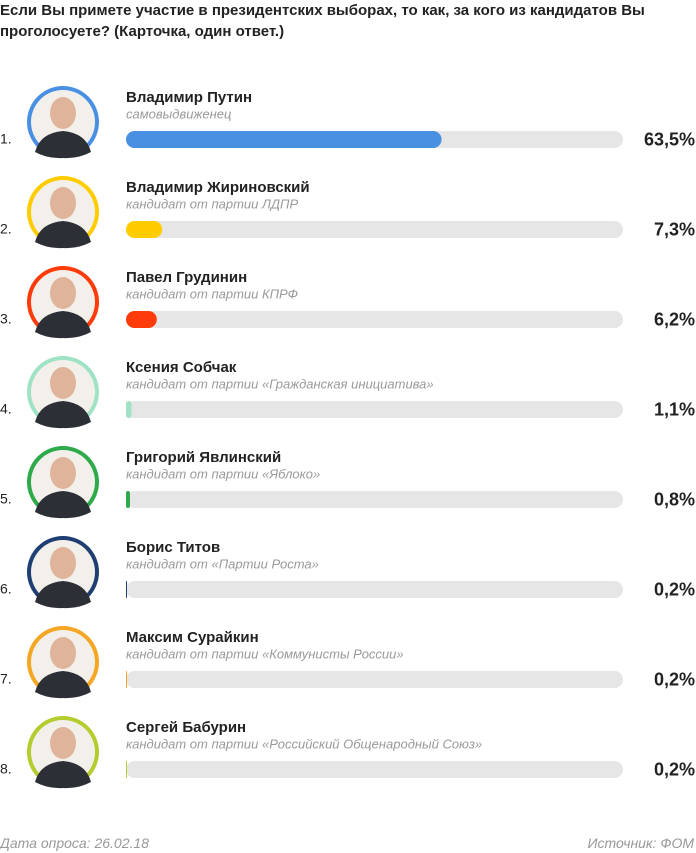 The width and height of the screenshot is (696, 853). Describe the element at coordinates (6, 679) in the screenshot. I see `rank: 7.` at that location.